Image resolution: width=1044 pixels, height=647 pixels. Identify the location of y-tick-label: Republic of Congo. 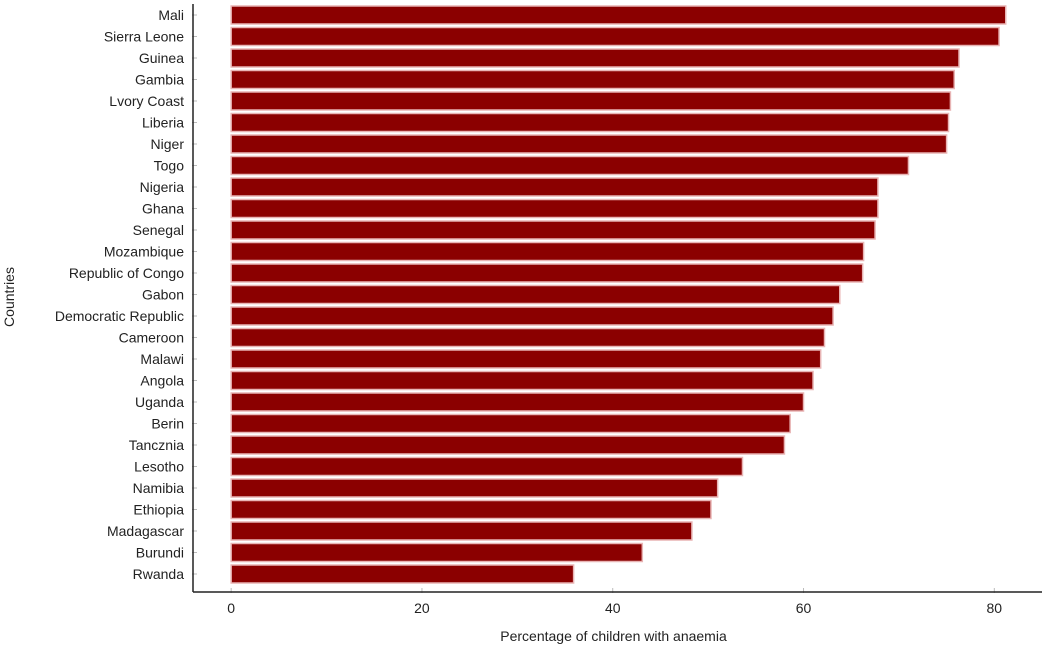
(126, 273).